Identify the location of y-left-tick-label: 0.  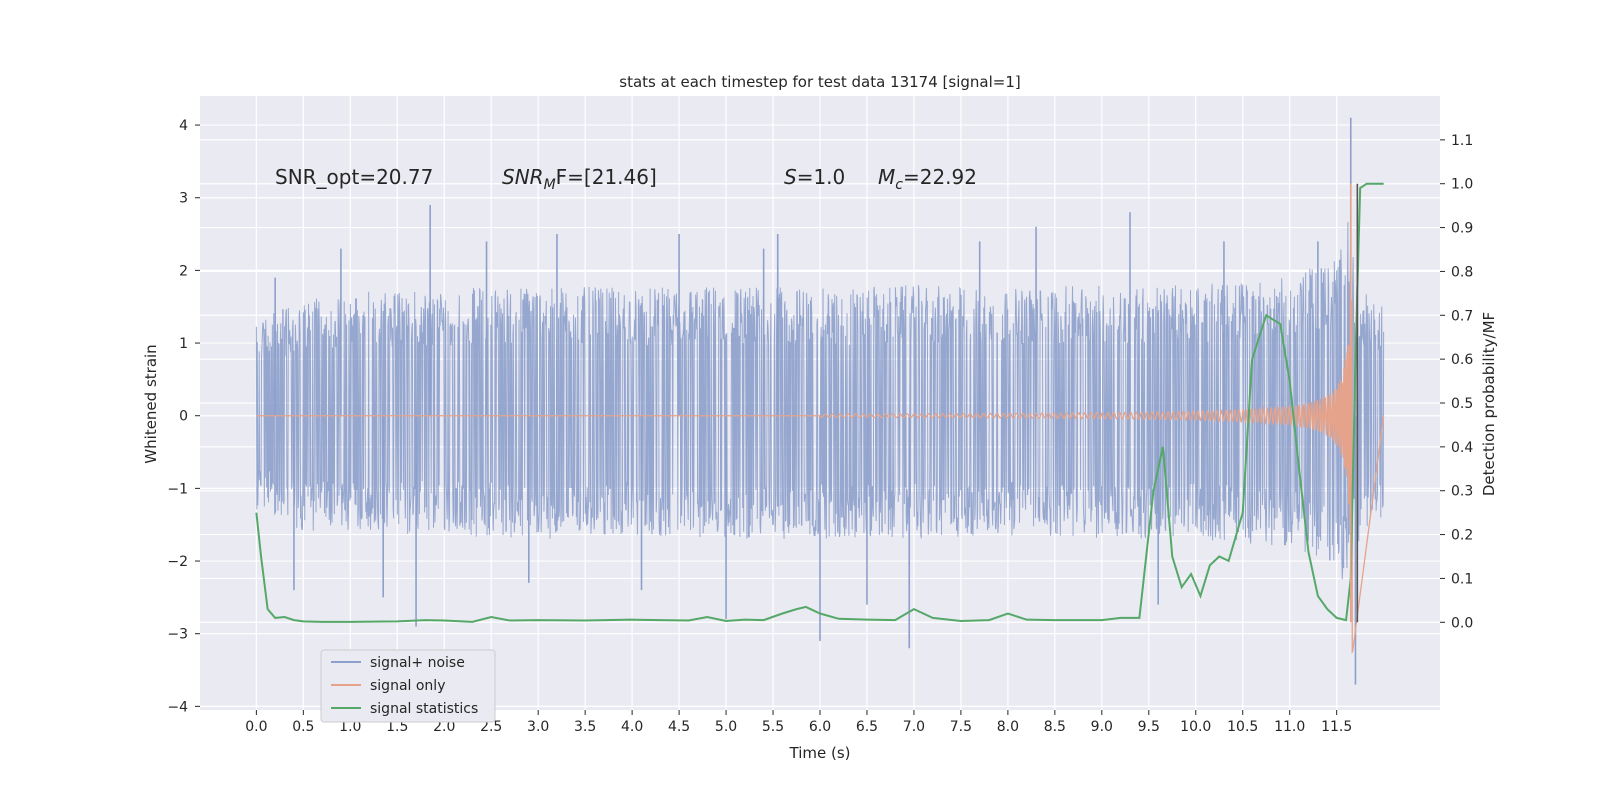
(183, 417).